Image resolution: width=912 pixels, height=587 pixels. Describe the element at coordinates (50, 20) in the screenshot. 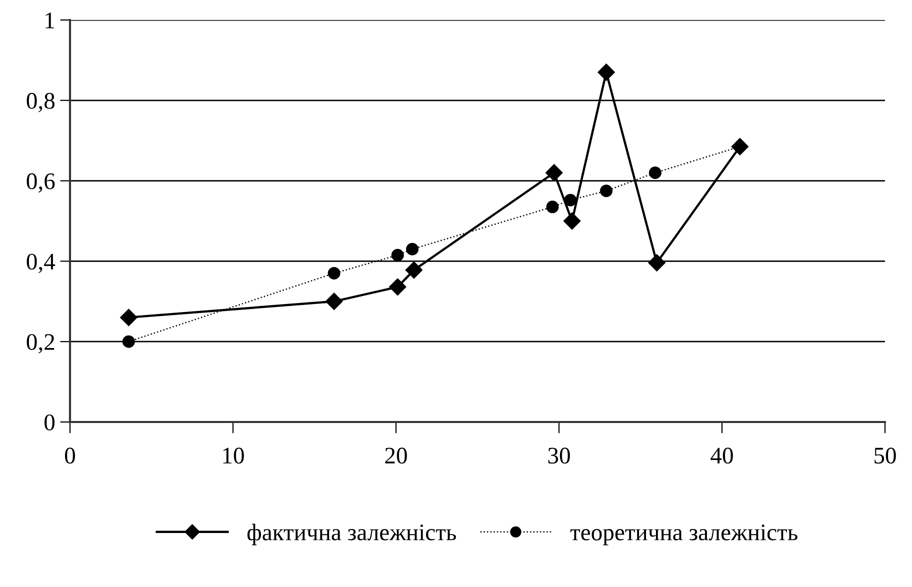

I see `y-tick-label: 1` at that location.